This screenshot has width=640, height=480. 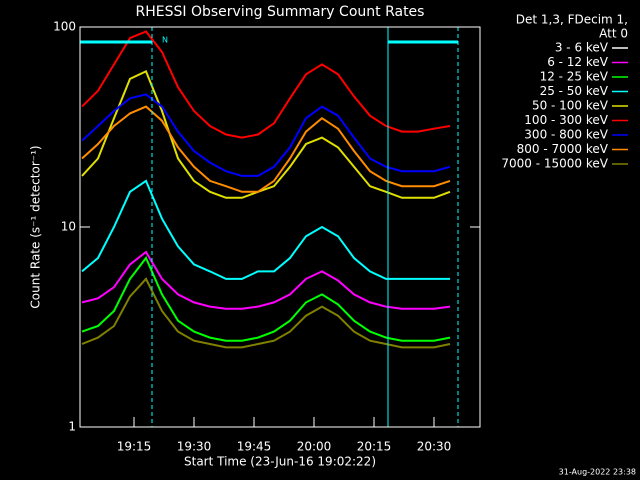 I want to click on x-axis-label: Start Time (23-Jun-16 19:02:22), so click(x=280, y=462).